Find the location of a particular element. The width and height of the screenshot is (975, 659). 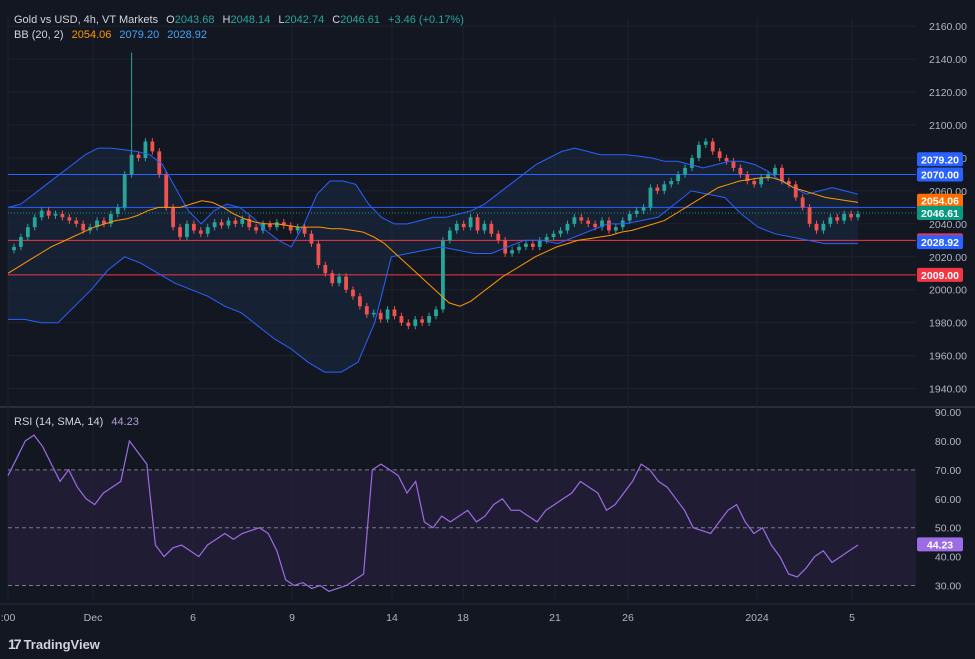

rsi-badge: 44.23 is located at coordinates (940, 545).